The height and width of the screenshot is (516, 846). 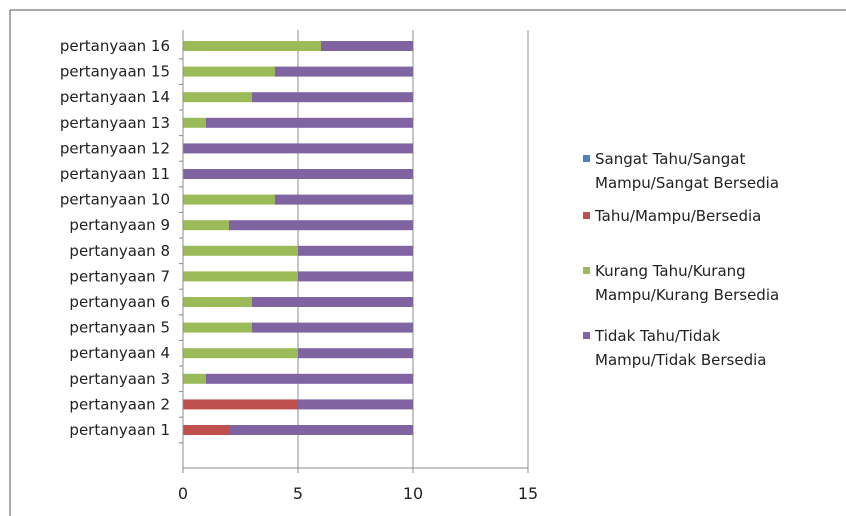 I want to click on category-label: pertanyaan 10, so click(x=115, y=200).